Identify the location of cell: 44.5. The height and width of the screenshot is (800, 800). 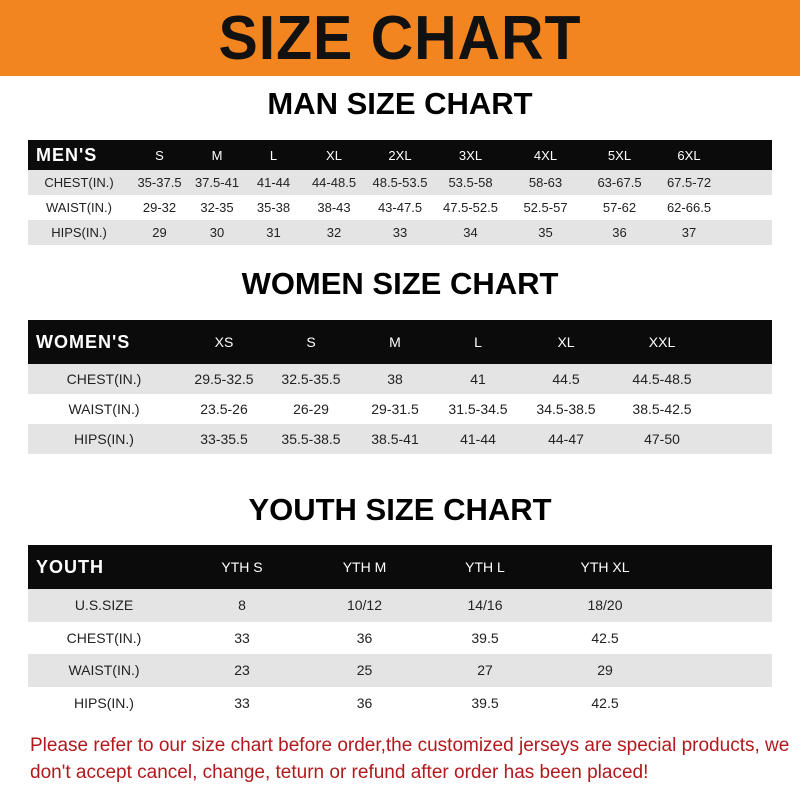
(566, 379).